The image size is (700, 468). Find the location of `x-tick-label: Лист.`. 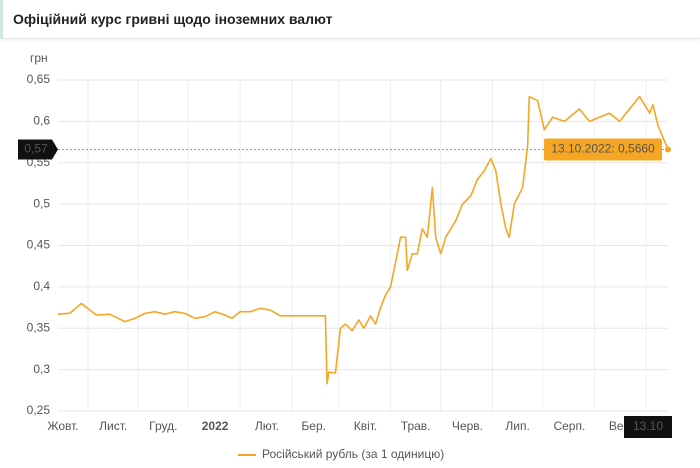

x-tick-label: Лист. is located at coordinates (113, 426).